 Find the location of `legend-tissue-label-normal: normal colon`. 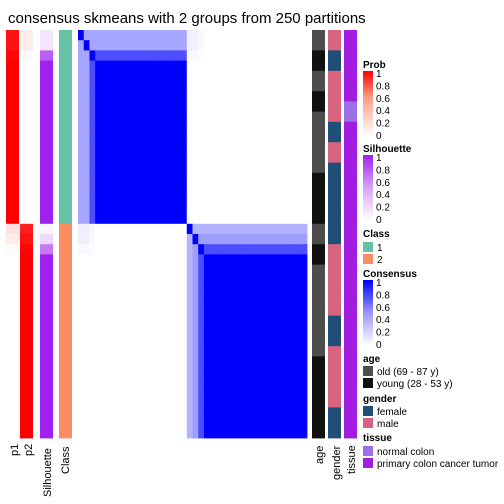

legend-tissue-label-normal: normal colon is located at coordinates (405, 452).